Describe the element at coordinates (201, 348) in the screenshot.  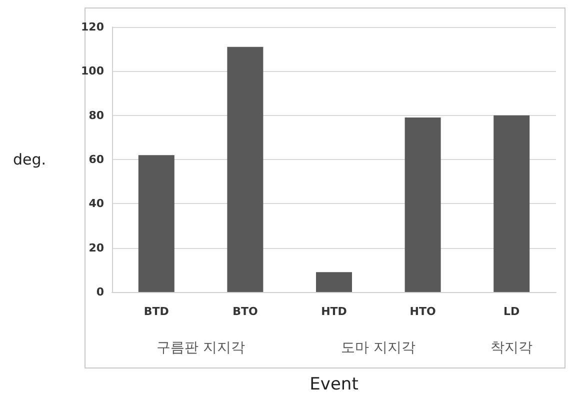
I see `text: 구름판 지지각` at that location.